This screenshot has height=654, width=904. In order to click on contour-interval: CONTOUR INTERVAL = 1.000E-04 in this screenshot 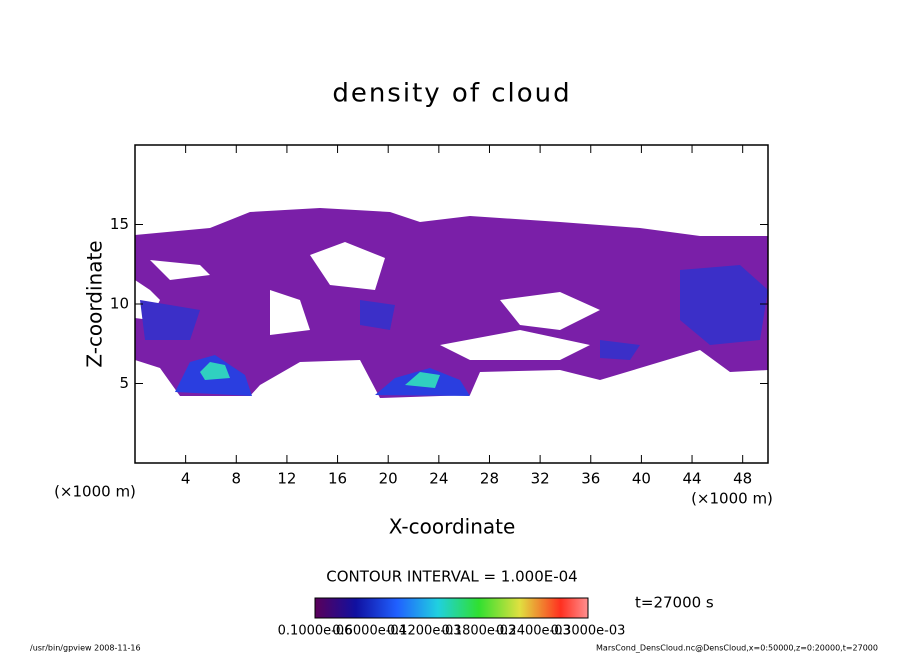, I will do `click(451, 577)`.